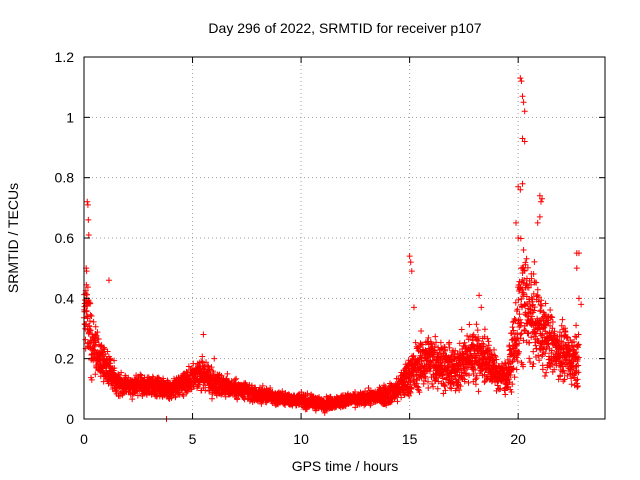 Image resolution: width=640 pixels, height=480 pixels. Describe the element at coordinates (345, 466) in the screenshot. I see `x-axis-label: GPS time / hours` at that location.